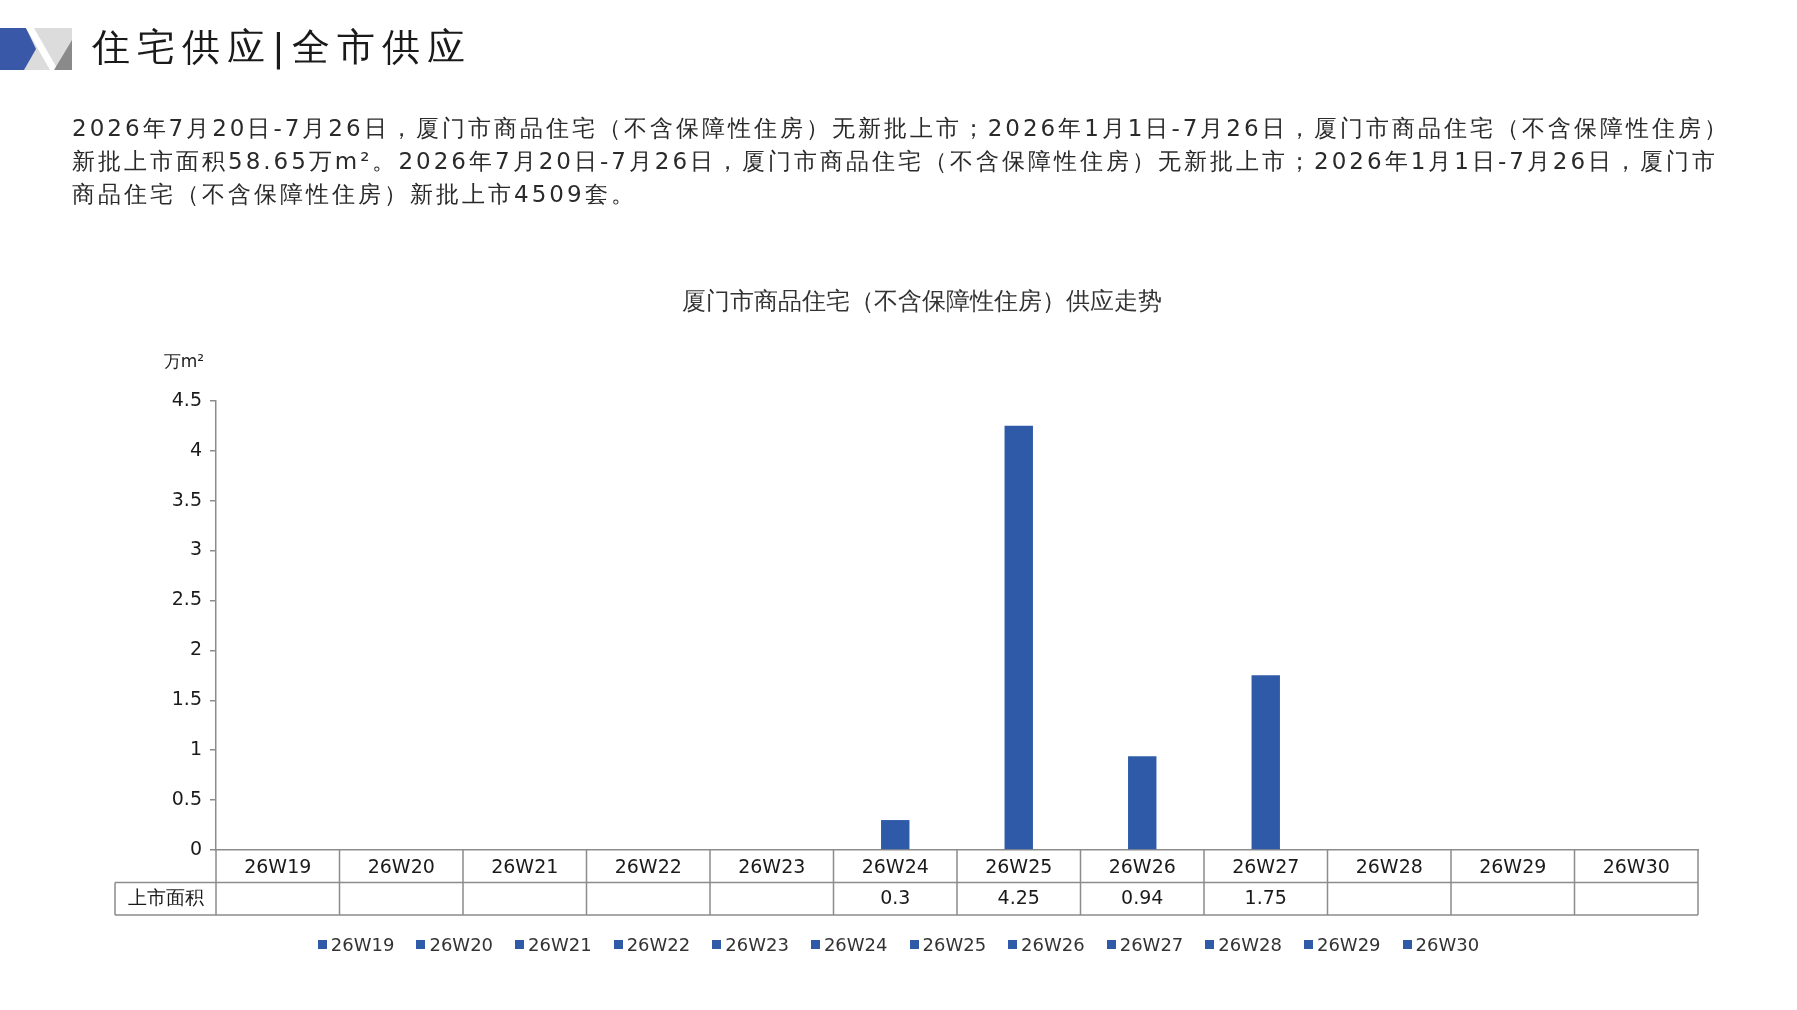 This screenshot has height=1010, width=1797. Describe the element at coordinates (772, 866) in the screenshot. I see `x-tick-label: 26W23` at that location.